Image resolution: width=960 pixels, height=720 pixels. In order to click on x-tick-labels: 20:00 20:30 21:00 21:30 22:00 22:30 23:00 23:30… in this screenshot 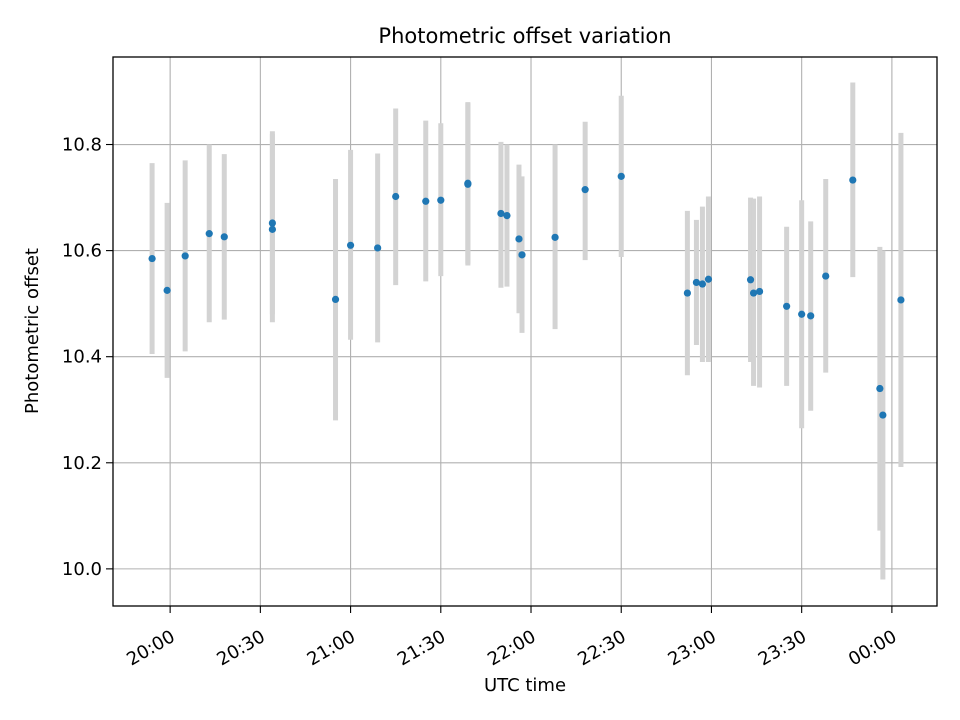, I will do `click(511, 648)`.